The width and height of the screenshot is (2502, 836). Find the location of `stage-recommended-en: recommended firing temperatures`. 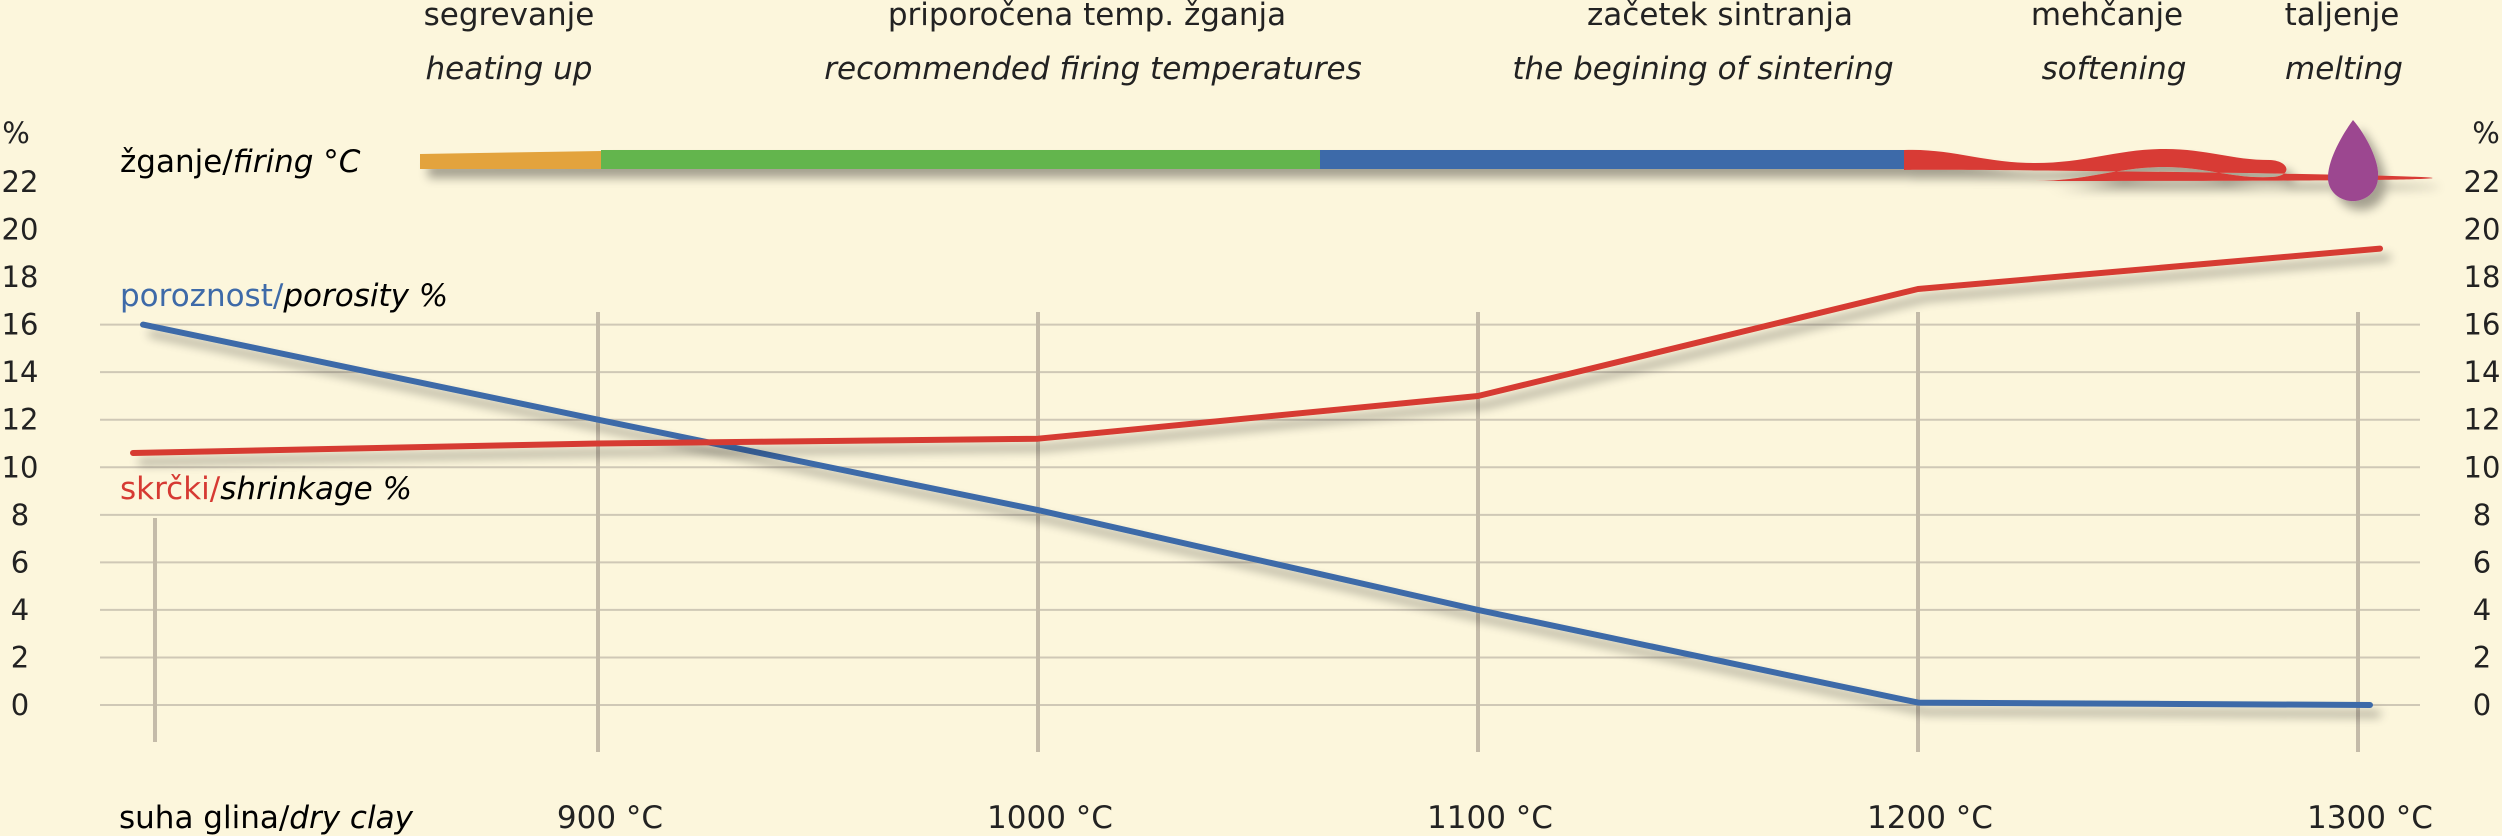

stage-recommended-en: recommended firing temperatures is located at coordinates (1092, 69).